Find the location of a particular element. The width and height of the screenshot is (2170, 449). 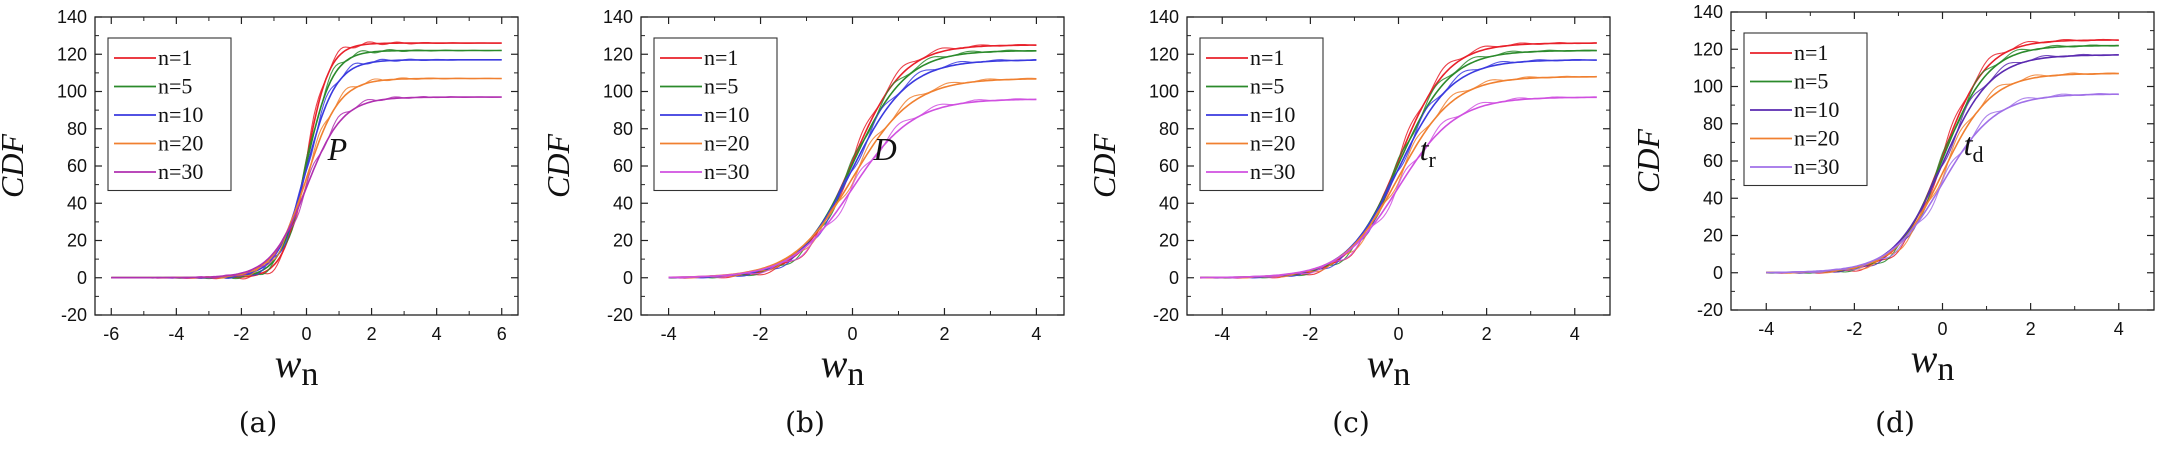

series-line-empirical-n30 is located at coordinates (852, 188).